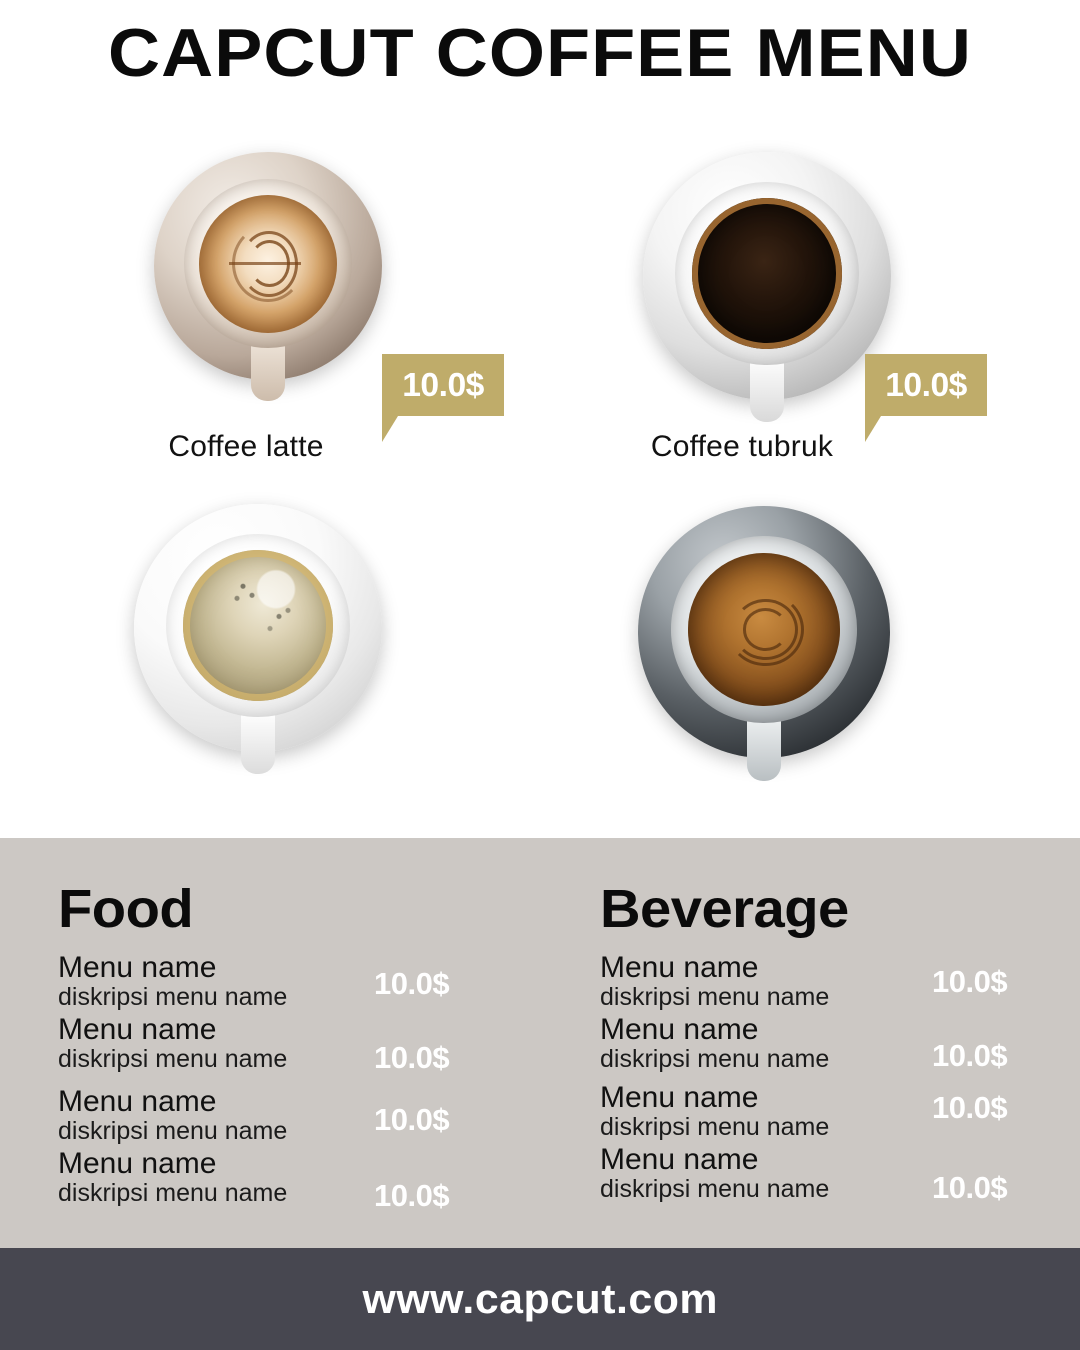 This screenshot has width=1080, height=1350. I want to click on coffee-cup-tubruk-image, so click(767, 287).